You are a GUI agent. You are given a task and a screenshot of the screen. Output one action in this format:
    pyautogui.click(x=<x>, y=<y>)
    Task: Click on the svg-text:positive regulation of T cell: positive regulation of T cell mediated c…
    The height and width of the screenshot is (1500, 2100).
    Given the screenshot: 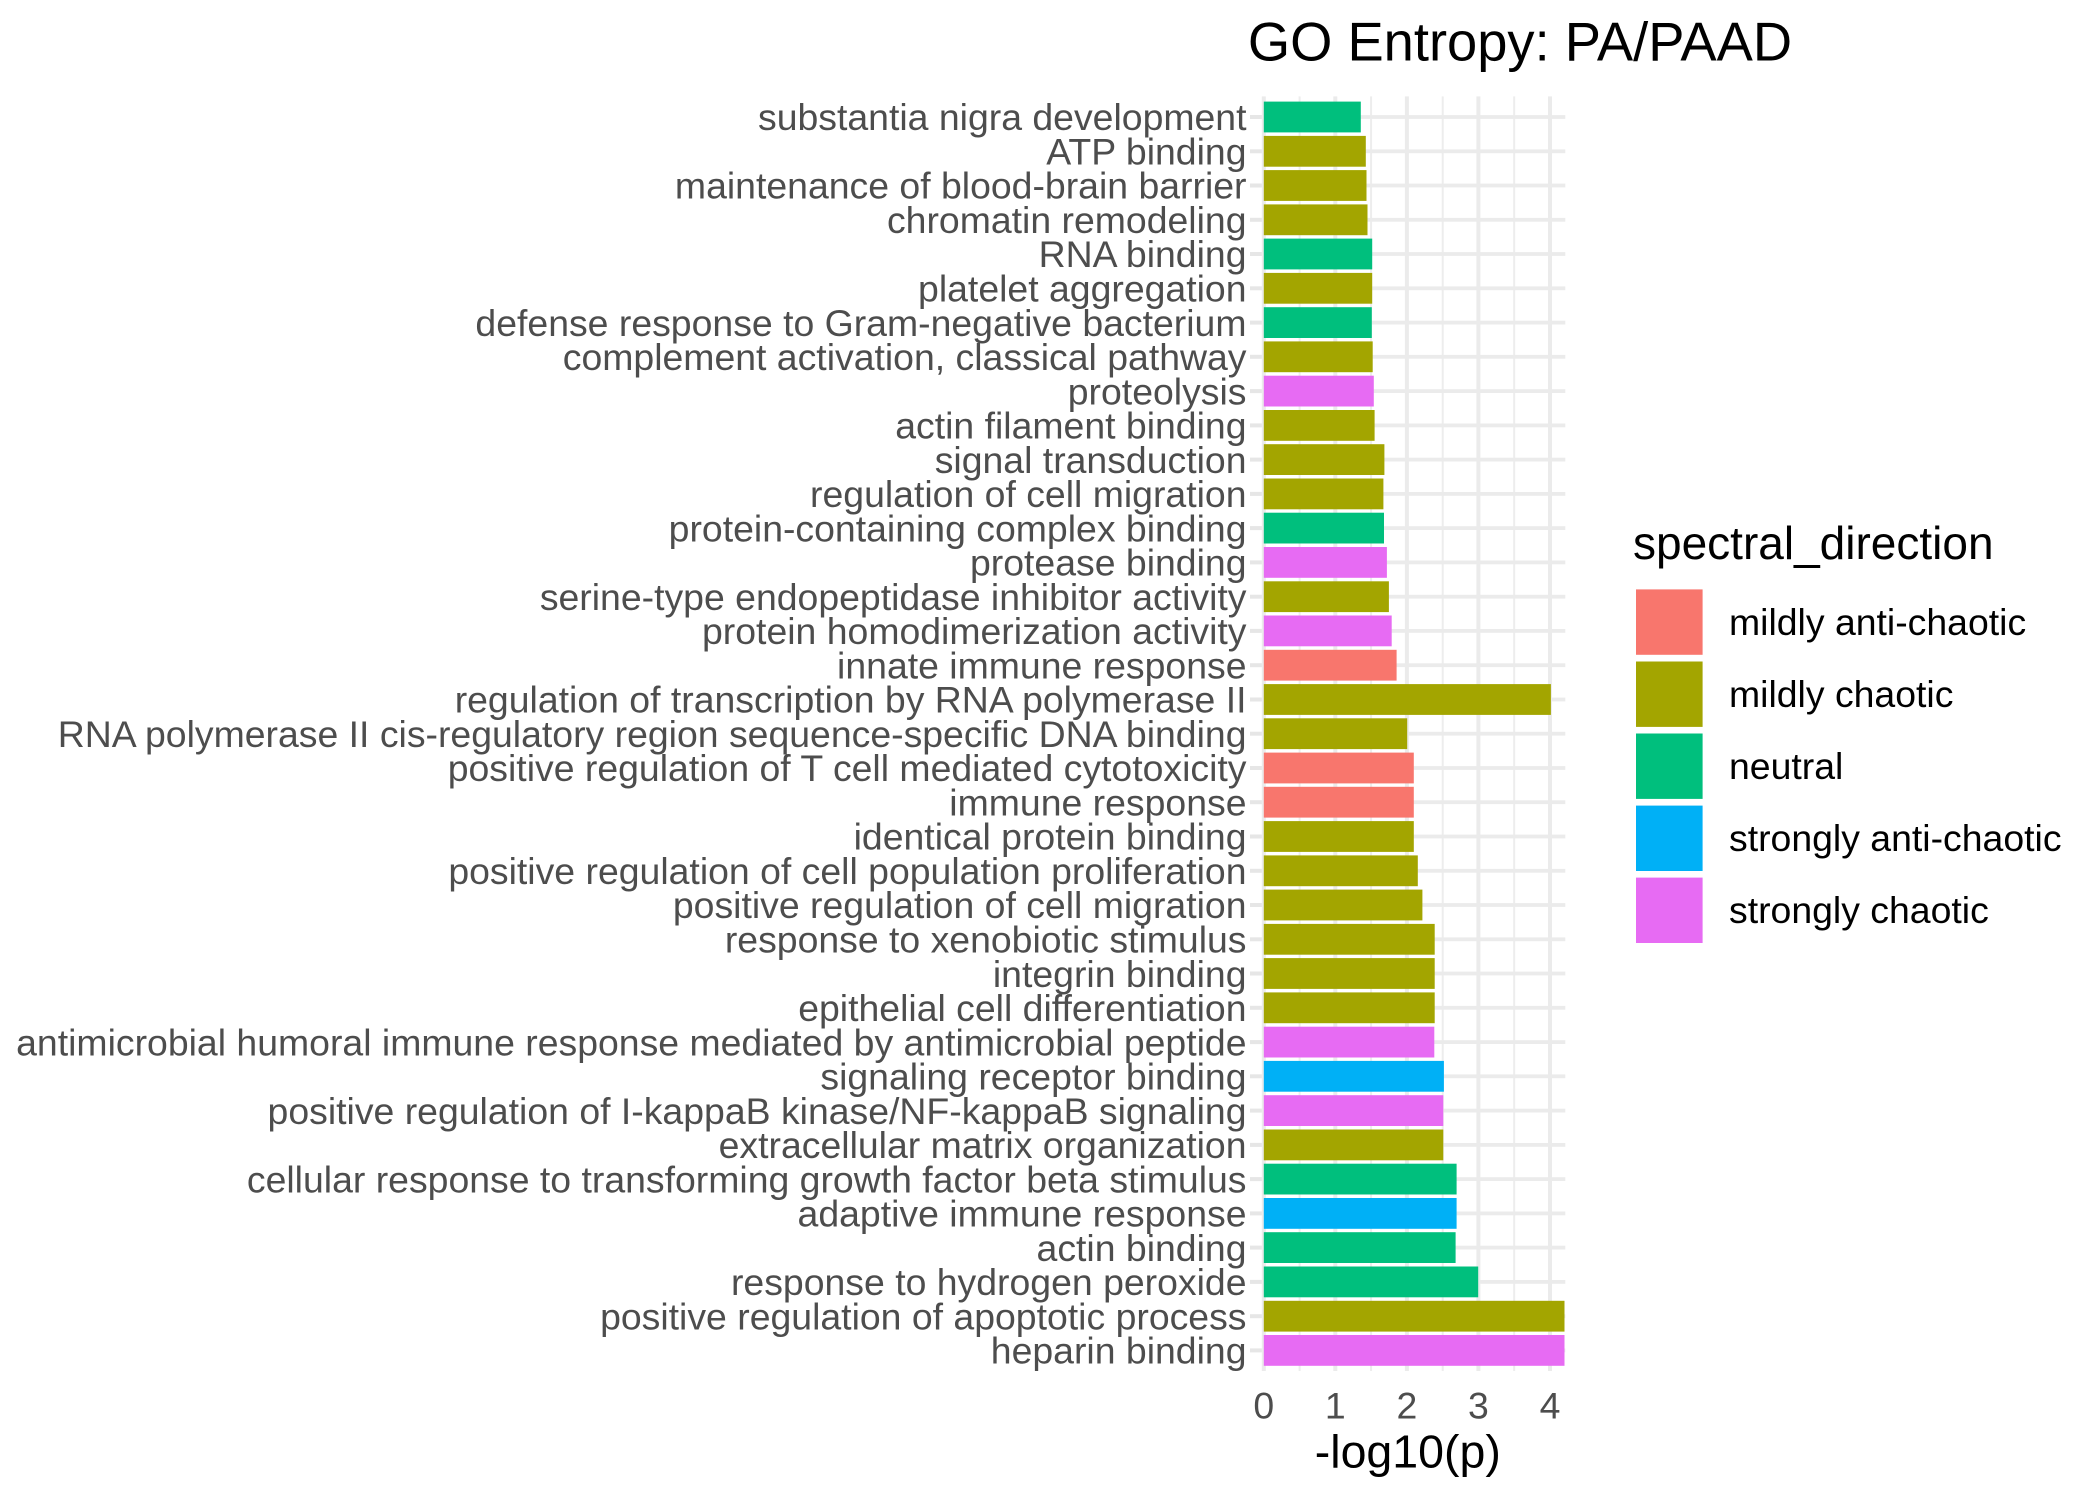 What is the action you would take?
    pyautogui.click(x=847, y=768)
    